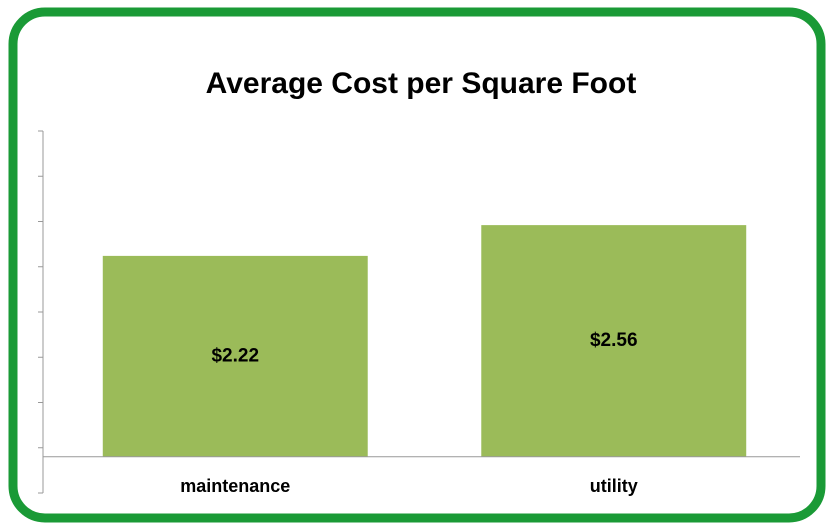 The height and width of the screenshot is (525, 828). I want to click on data-label: $2.22, so click(235, 355).